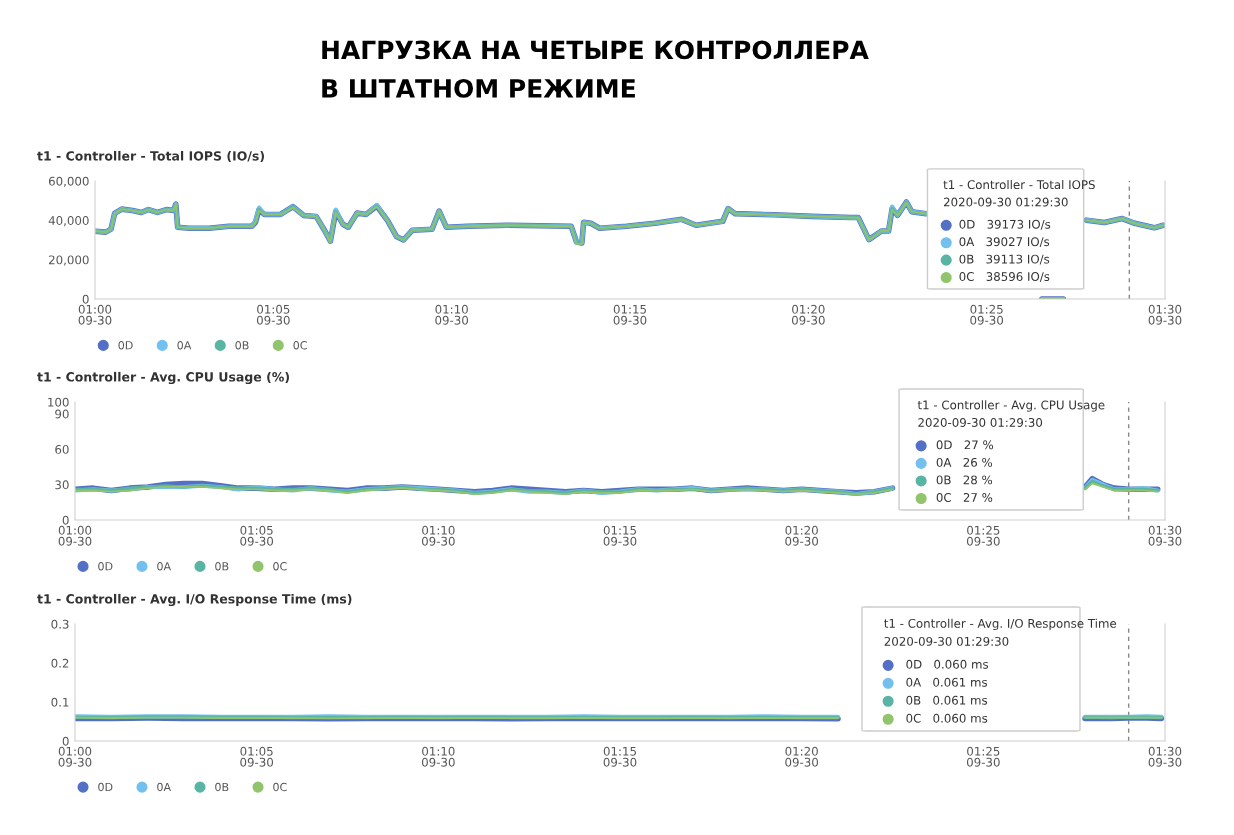 This screenshot has height=835, width=1234. What do you see at coordinates (60, 663) in the screenshot?
I see `y-tick-label: 0.2` at bounding box center [60, 663].